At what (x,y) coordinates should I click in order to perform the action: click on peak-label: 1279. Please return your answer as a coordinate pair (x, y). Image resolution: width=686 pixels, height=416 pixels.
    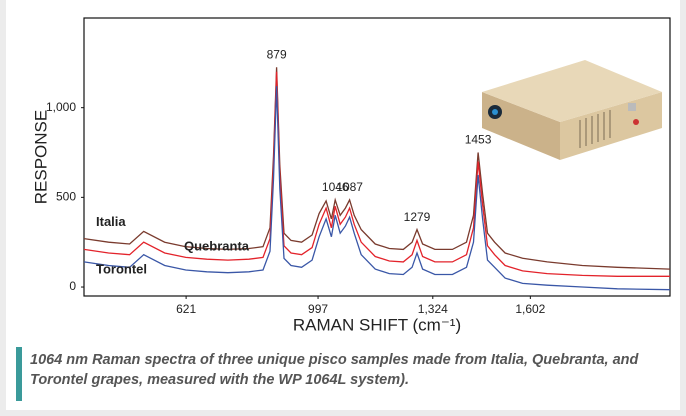
    Looking at the image, I should click on (417, 217).